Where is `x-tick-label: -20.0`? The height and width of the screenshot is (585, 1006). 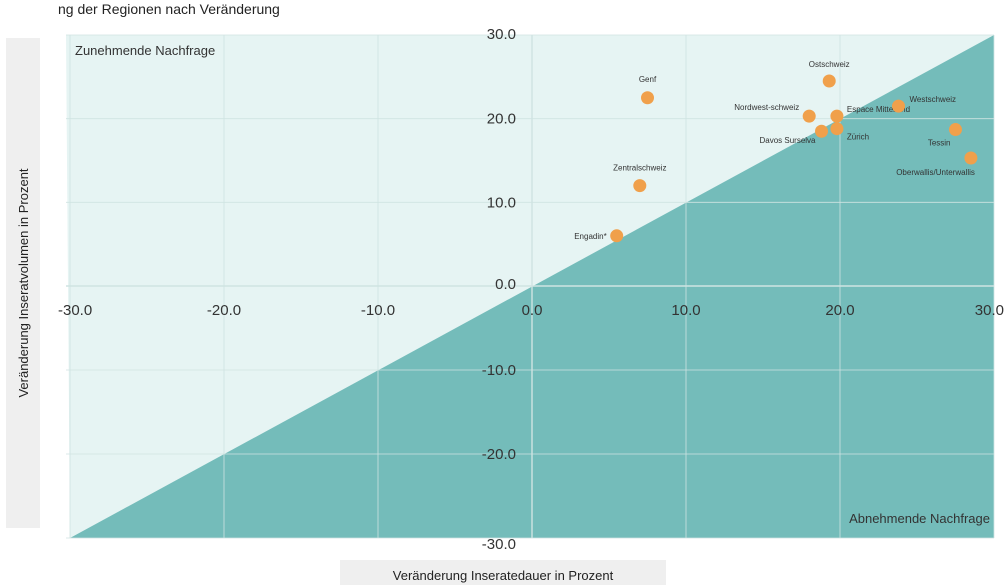
x-tick-label: -20.0 is located at coordinates (224, 310).